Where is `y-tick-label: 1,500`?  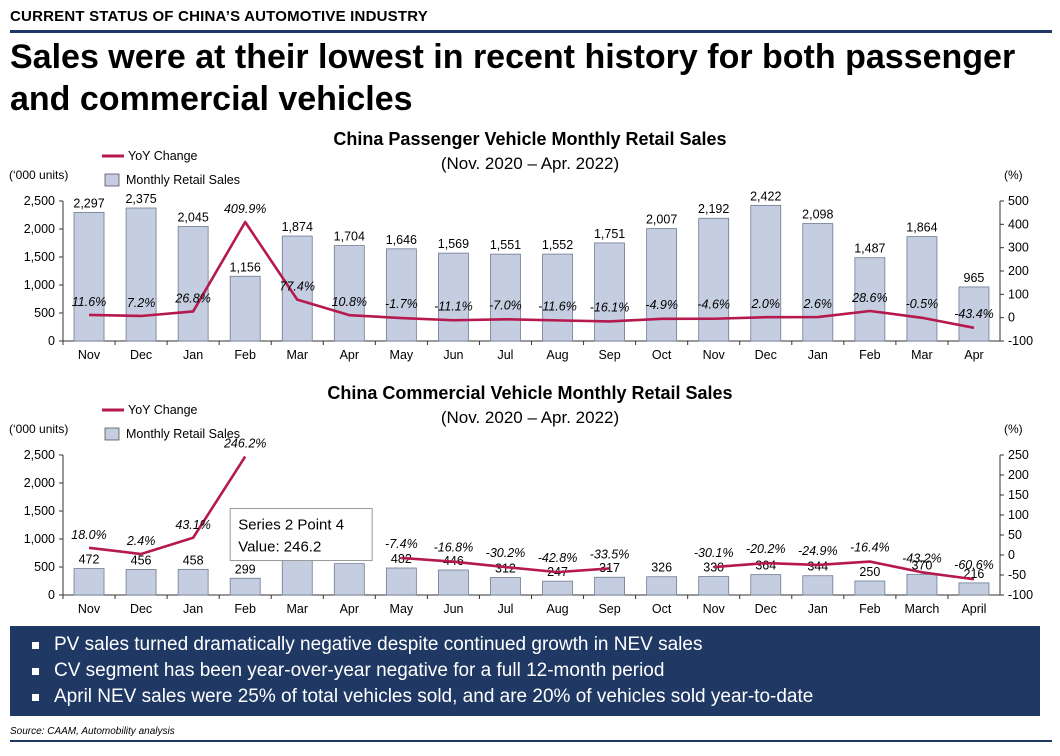 y-tick-label: 1,500 is located at coordinates (39, 257).